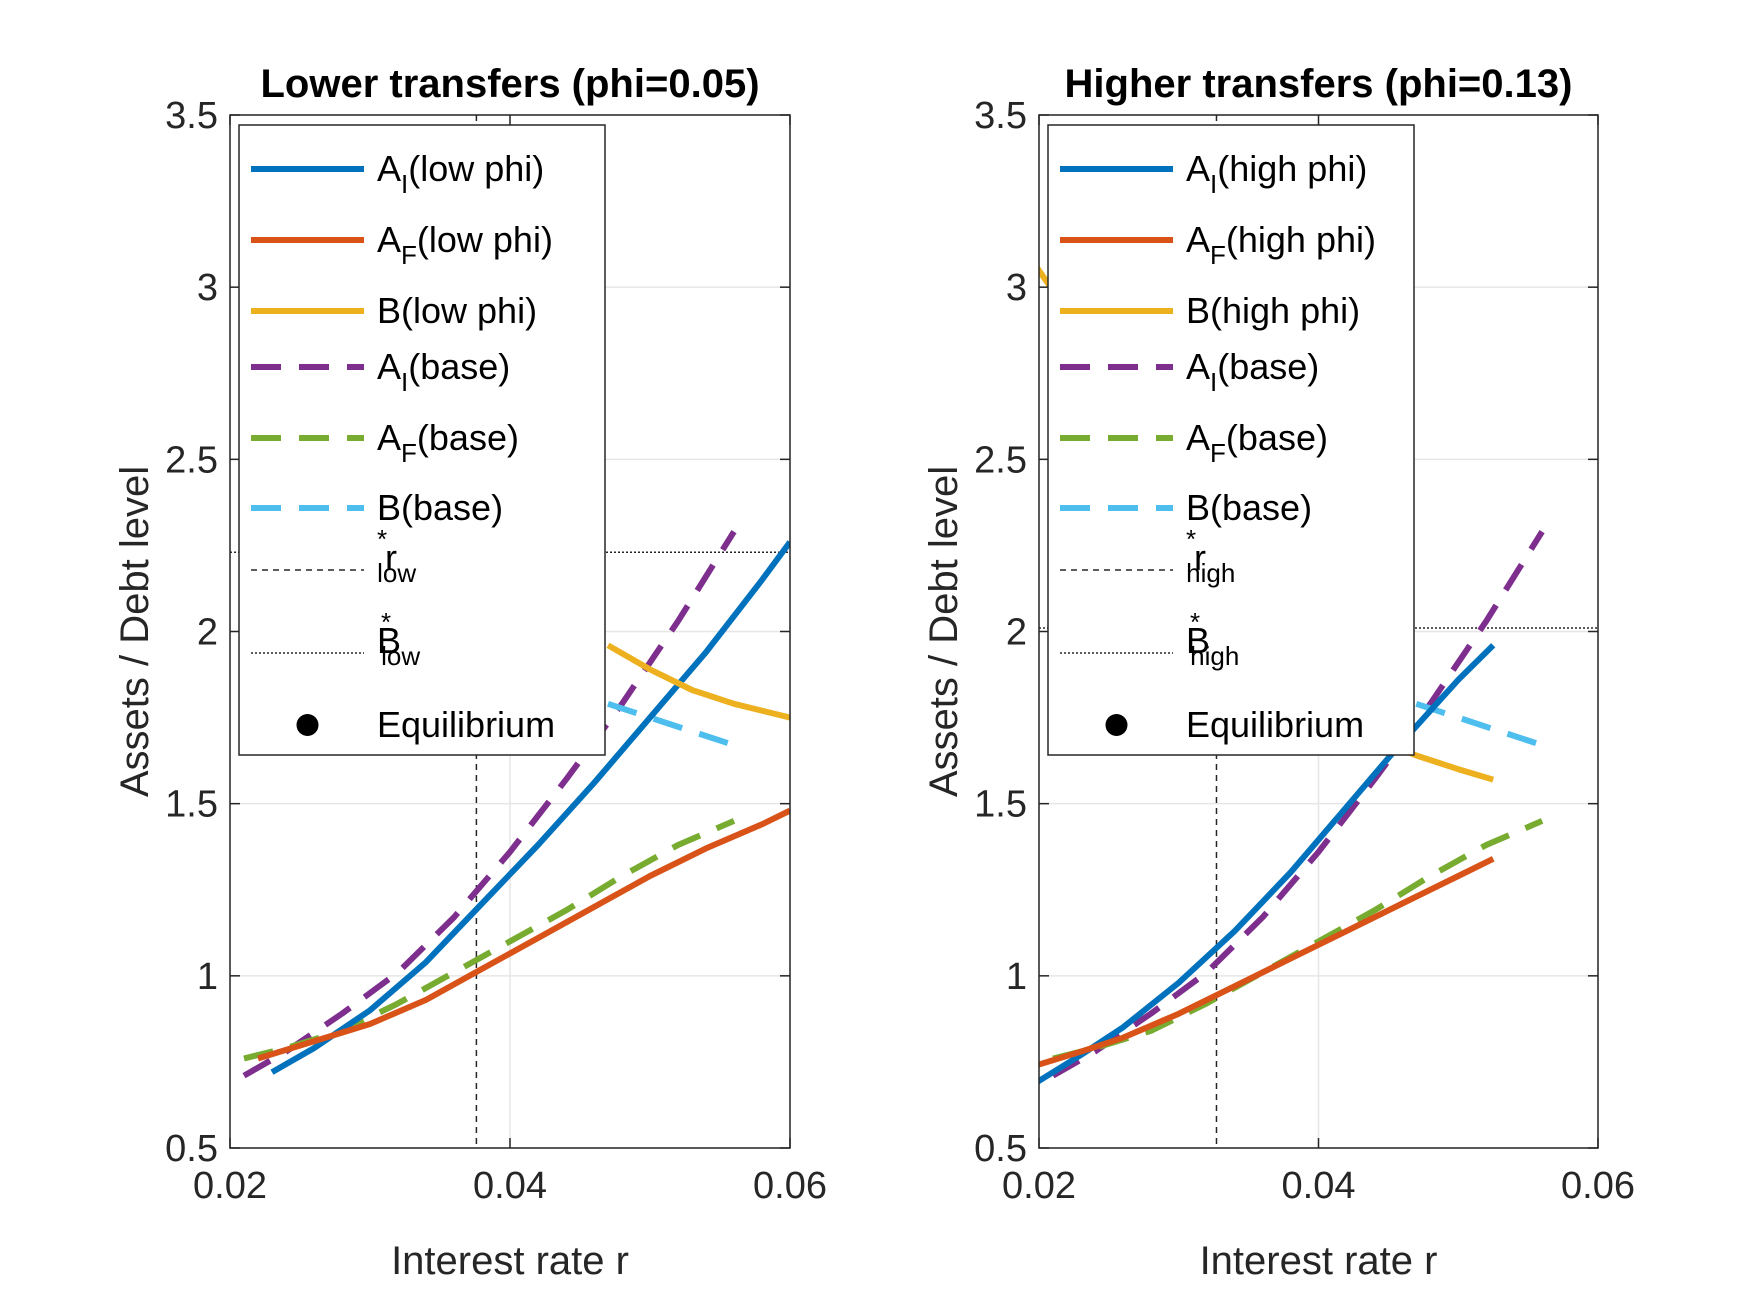 The width and height of the screenshot is (1750, 1313). What do you see at coordinates (1000, 116) in the screenshot?
I see `y-tick-label: 3.5` at bounding box center [1000, 116].